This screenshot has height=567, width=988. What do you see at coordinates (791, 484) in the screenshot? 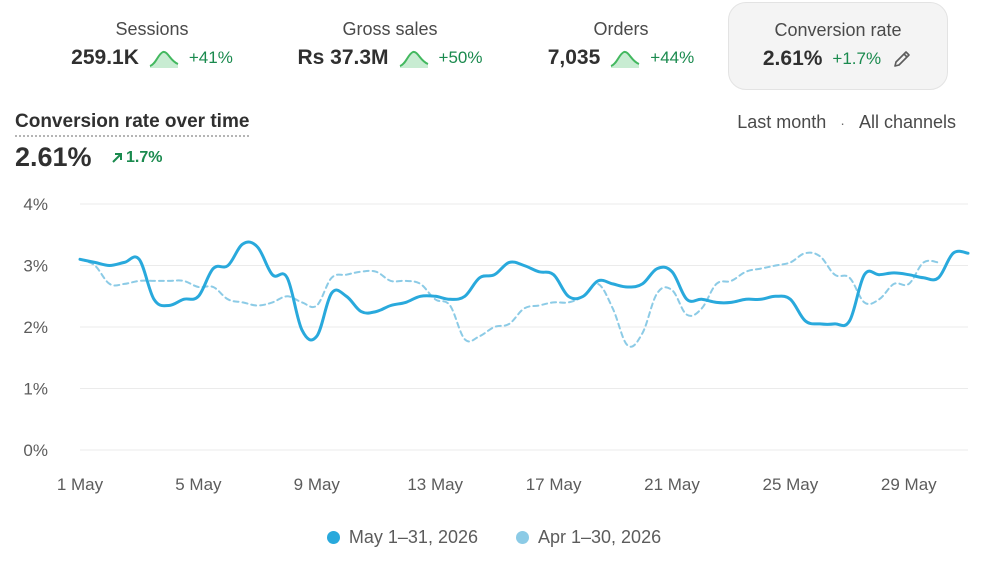
I see `x-tick-label: 25 May` at bounding box center [791, 484].